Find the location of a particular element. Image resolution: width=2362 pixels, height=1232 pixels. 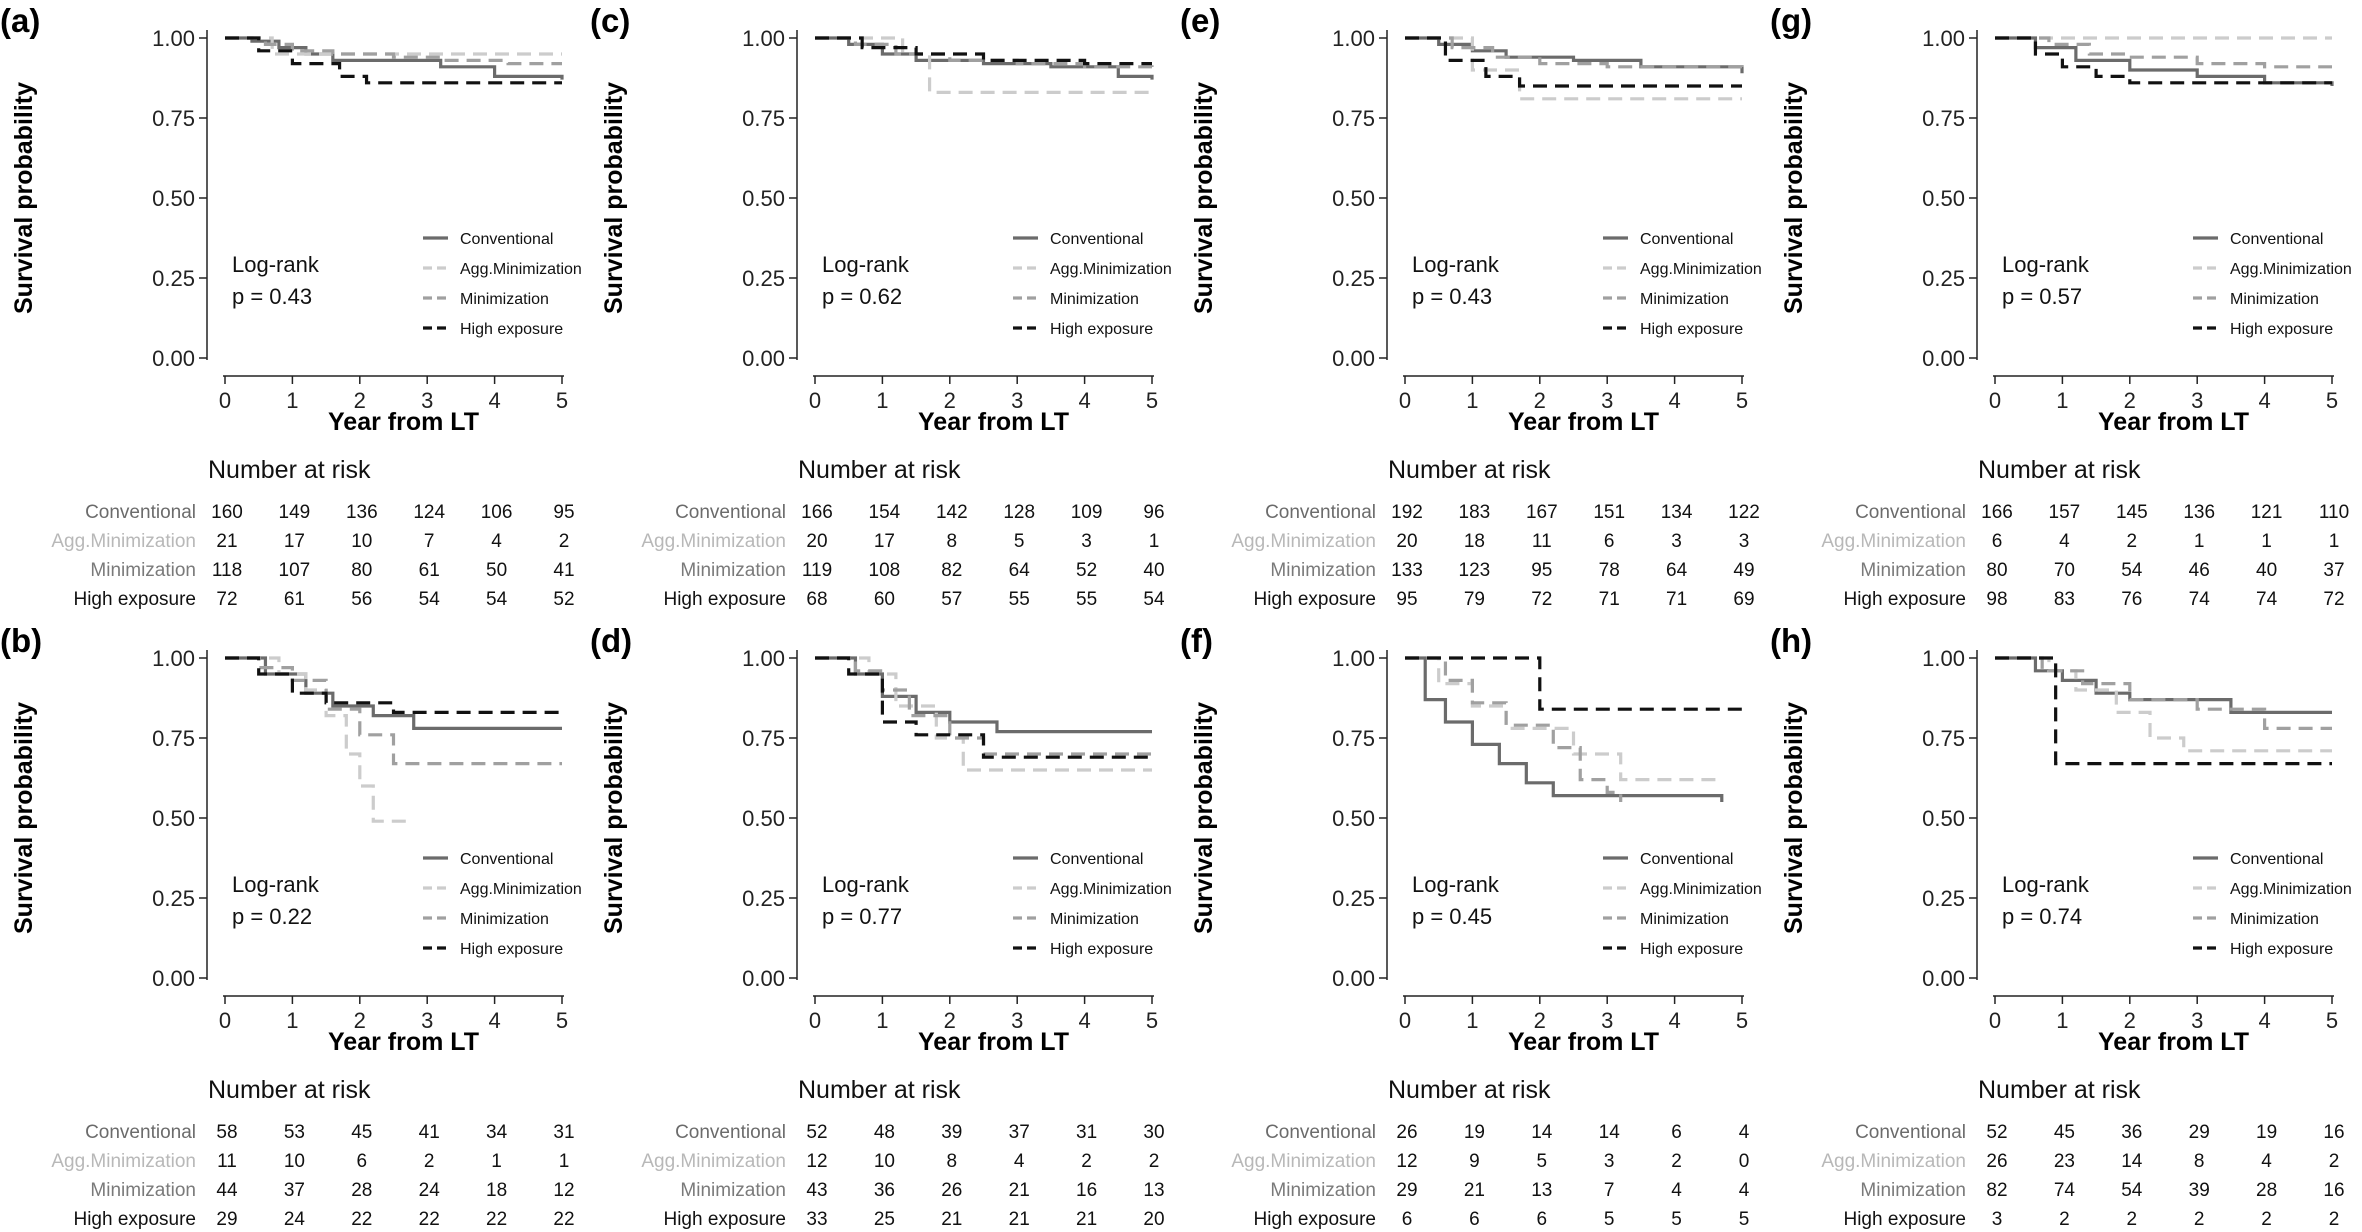

km-curve-high-exposure is located at coordinates (1573, 683).